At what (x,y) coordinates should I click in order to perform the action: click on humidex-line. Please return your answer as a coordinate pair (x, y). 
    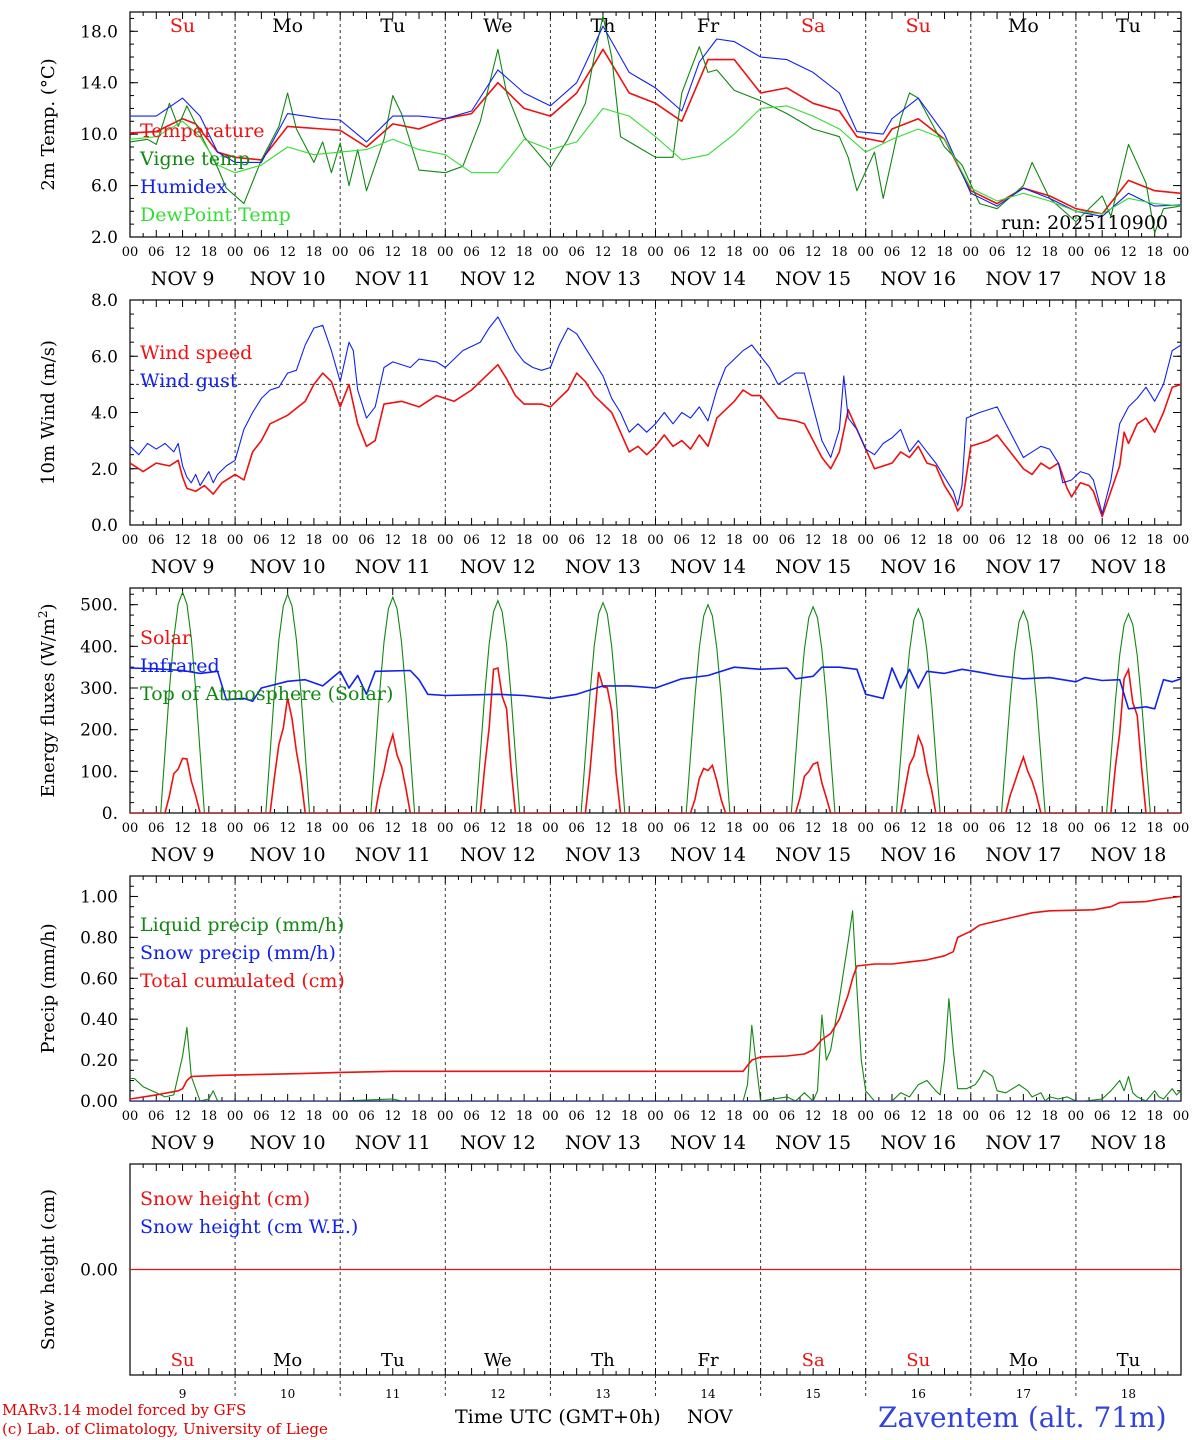
    Looking at the image, I should click on (655, 121).